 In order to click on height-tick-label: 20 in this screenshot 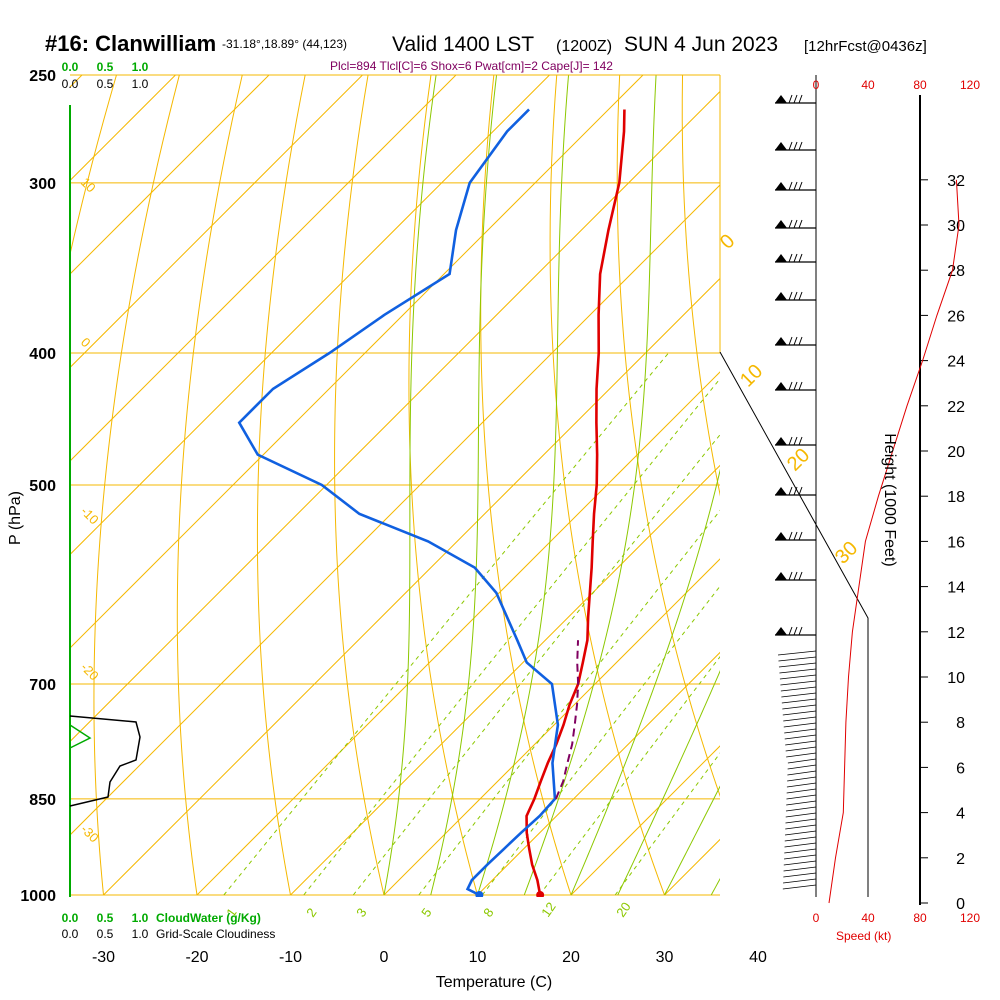, I will do `click(956, 452)`.